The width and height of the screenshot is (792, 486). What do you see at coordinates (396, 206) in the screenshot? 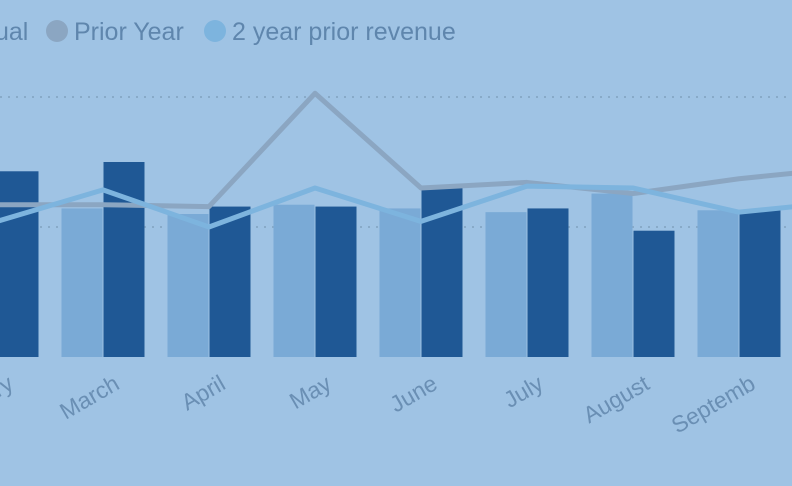
I see `line-two-year-prior` at bounding box center [396, 206].